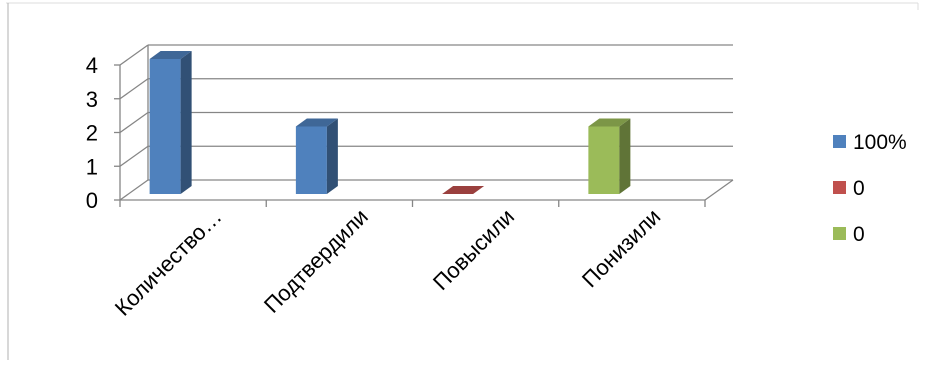  What do you see at coordinates (316, 261) in the screenshot?
I see `x-tick-label: Подтвердили` at bounding box center [316, 261].